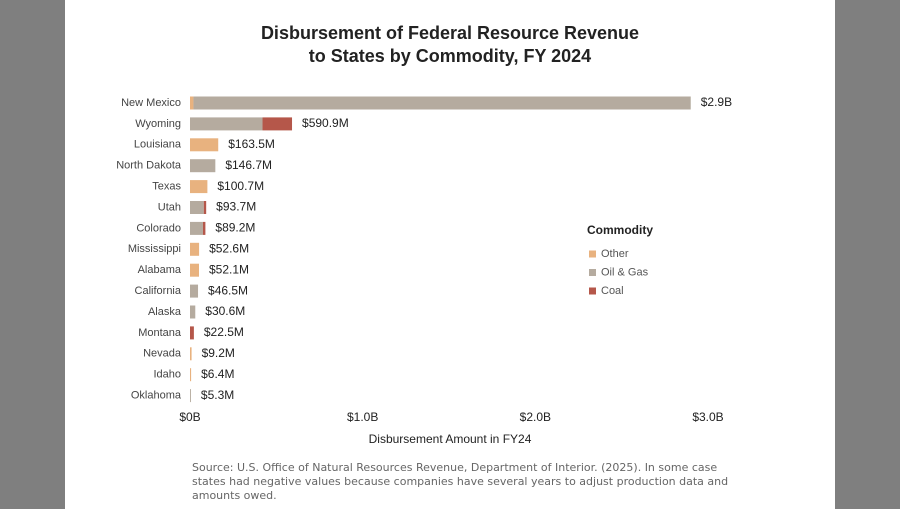 This screenshot has width=900, height=509. What do you see at coordinates (166, 187) in the screenshot?
I see `y-tick-label: Texas` at bounding box center [166, 187].